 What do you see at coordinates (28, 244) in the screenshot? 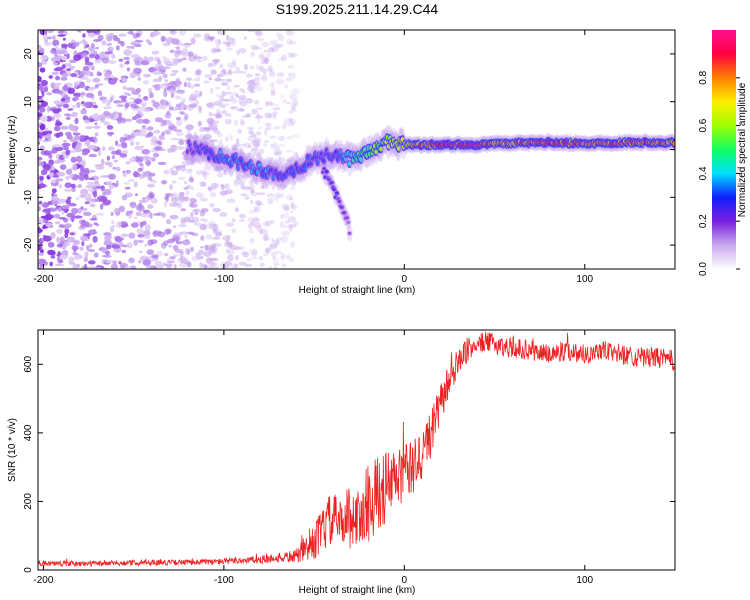
I see `spectrogram-y-tick-label: -20` at bounding box center [28, 244].